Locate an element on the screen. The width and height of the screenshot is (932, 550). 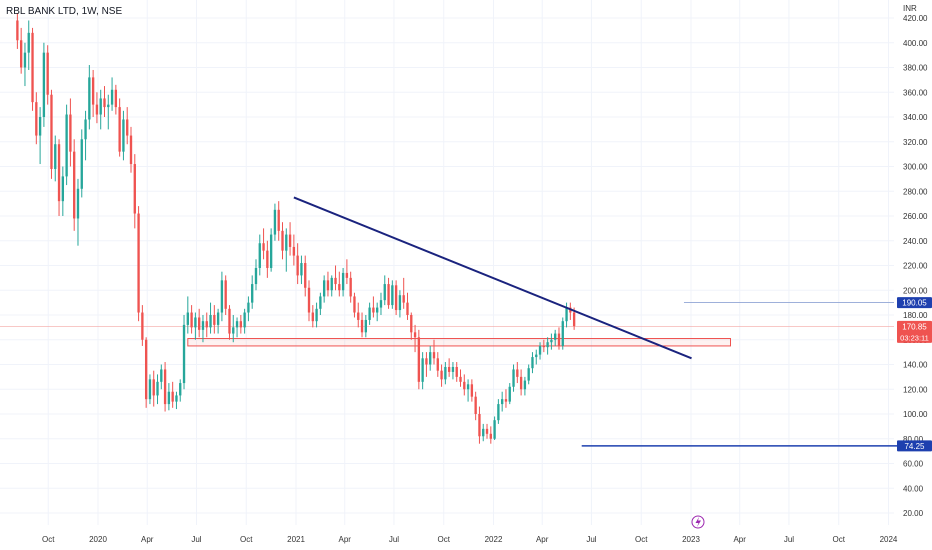
lightning-icon-bolt is located at coordinates (698, 522).